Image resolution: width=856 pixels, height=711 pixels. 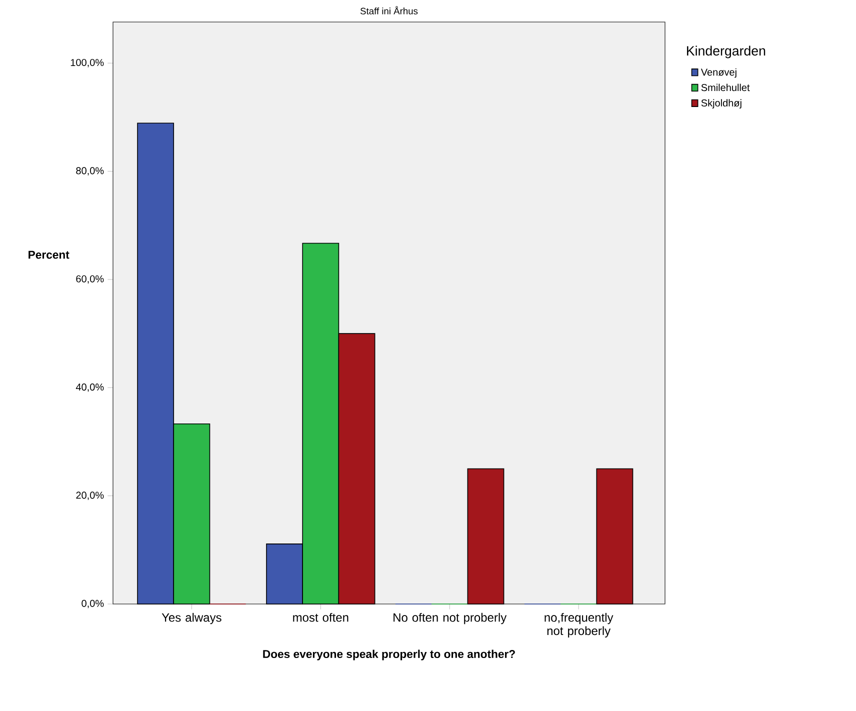 I want to click on x-tick-label: most often, so click(x=320, y=617).